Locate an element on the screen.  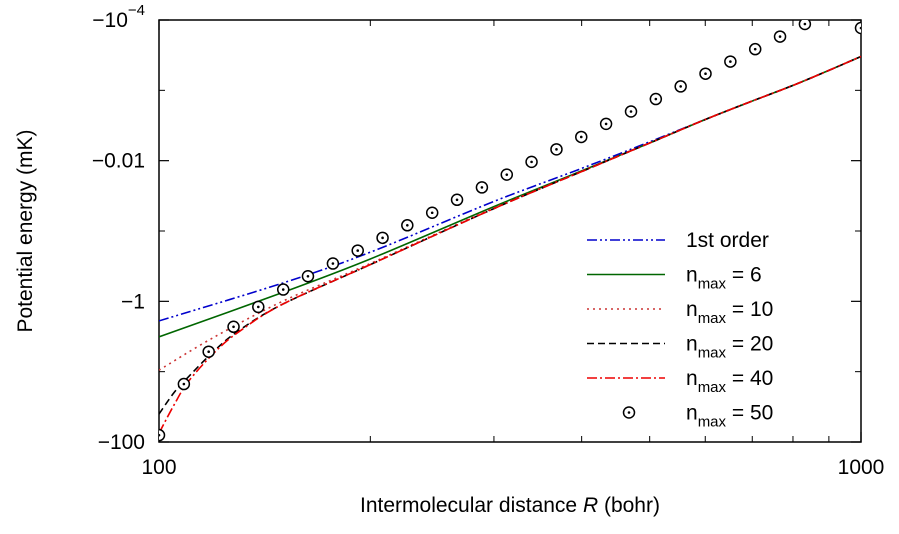
y-axis-label: Potential energy (mK) is located at coordinates (25, 230).